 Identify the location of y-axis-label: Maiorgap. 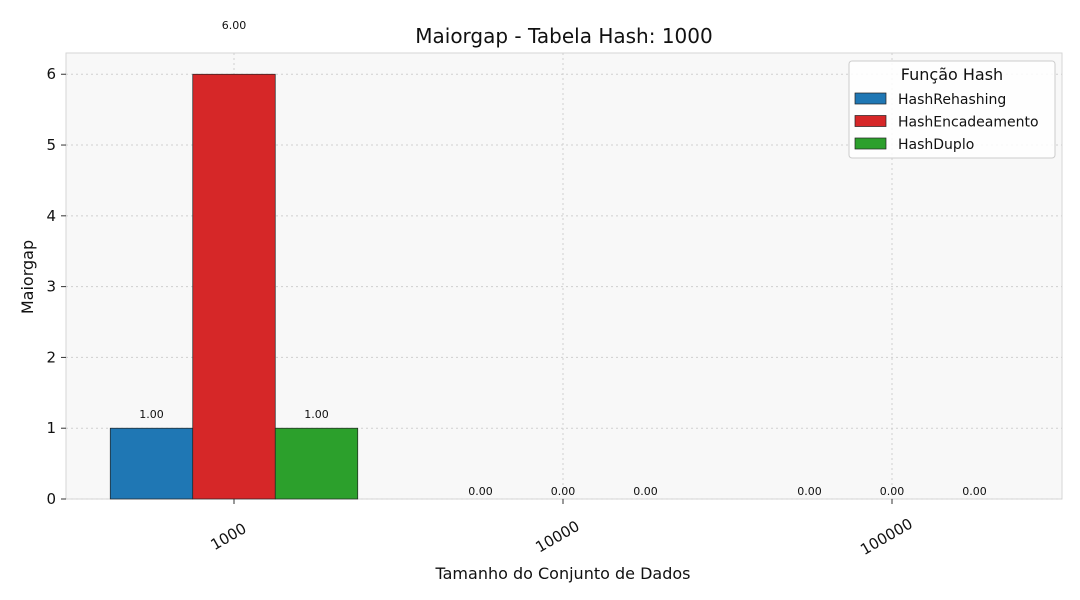
(27, 277).